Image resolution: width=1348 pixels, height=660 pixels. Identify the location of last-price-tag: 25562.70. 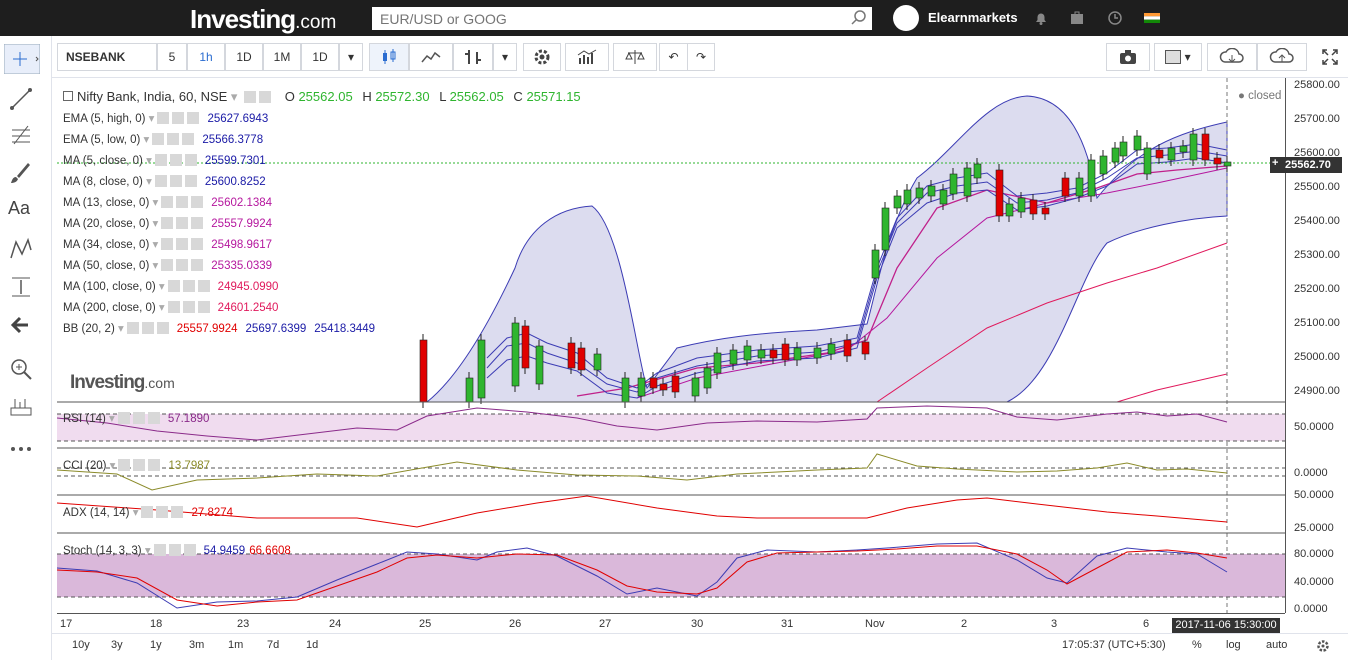
(1306, 165).